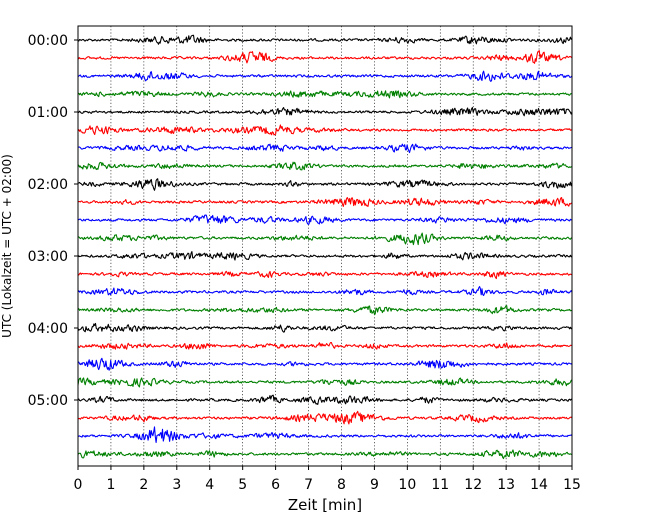  What do you see at coordinates (176, 485) in the screenshot?
I see `x-tick-label: 3` at bounding box center [176, 485].